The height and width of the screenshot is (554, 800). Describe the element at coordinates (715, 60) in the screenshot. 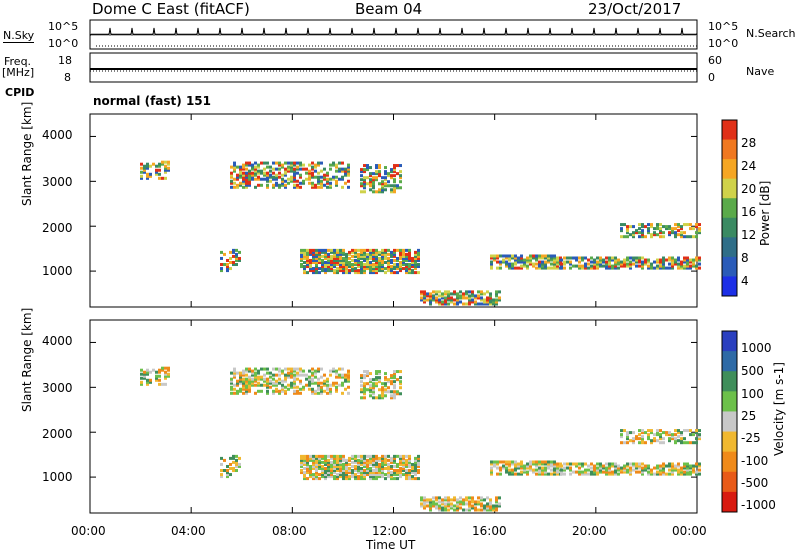

I see `nave-tick-top: 60` at that location.